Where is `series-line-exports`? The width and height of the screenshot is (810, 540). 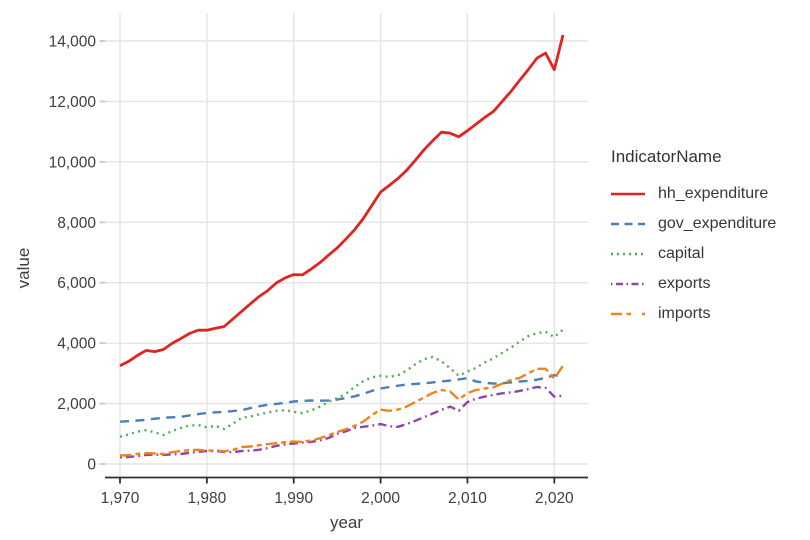 series-line-exports is located at coordinates (341, 422).